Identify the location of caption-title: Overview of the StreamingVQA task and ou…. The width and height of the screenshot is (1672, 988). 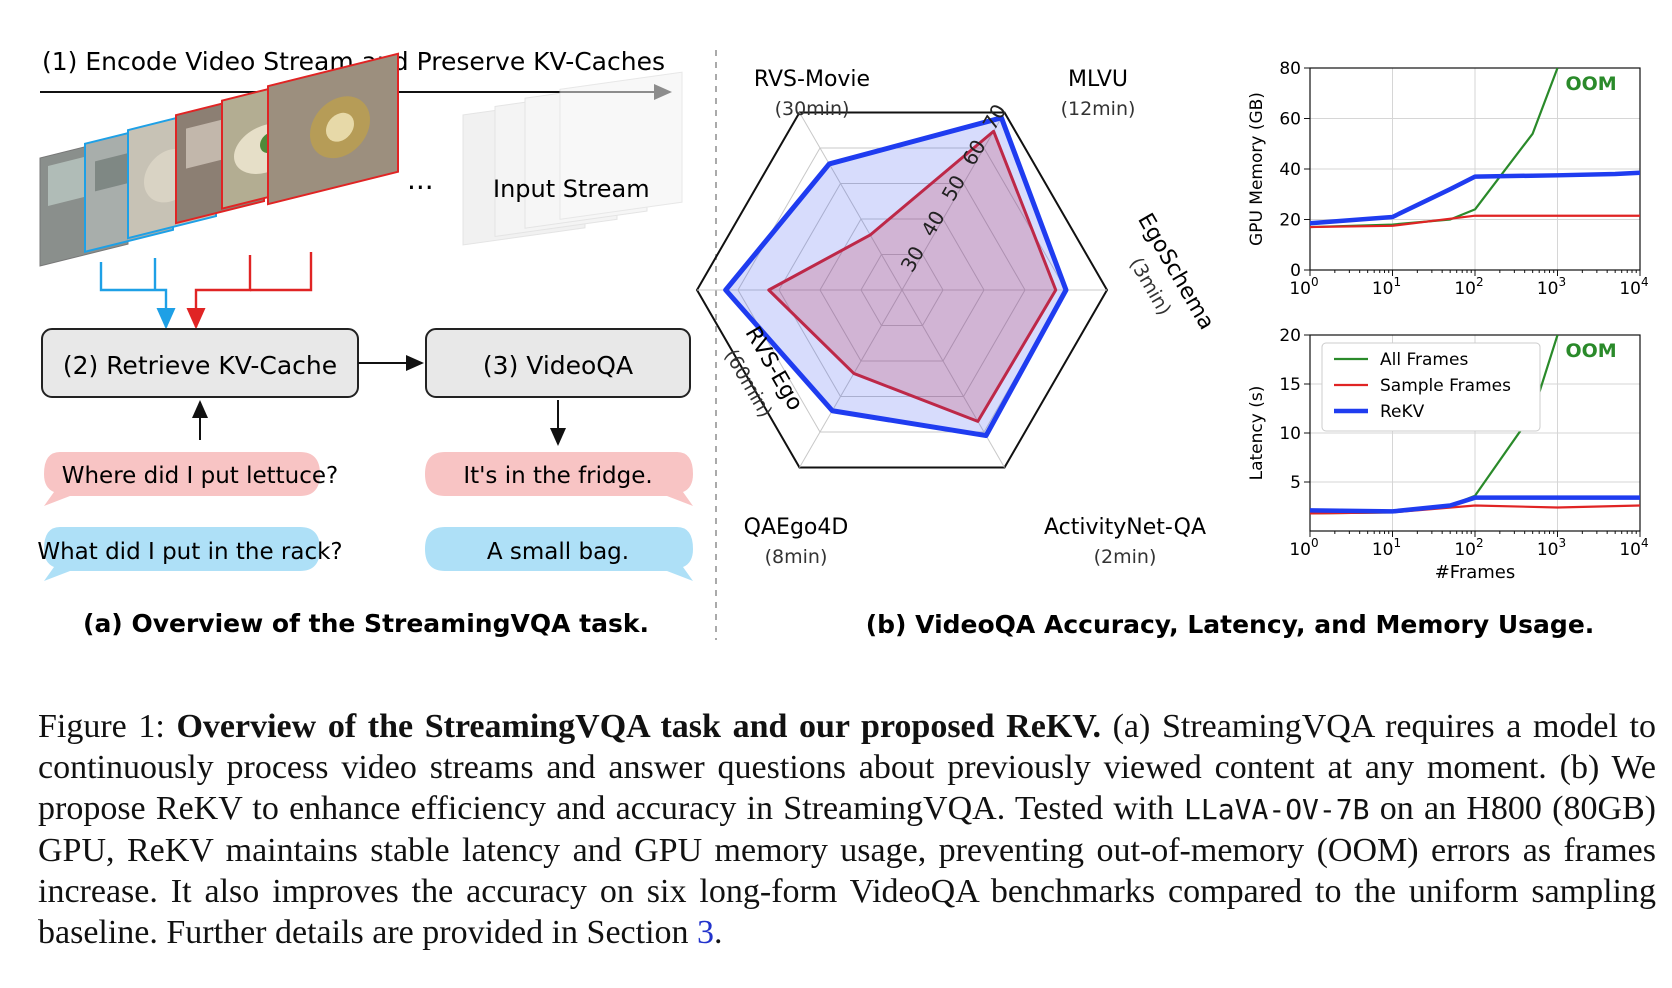
(638, 726).